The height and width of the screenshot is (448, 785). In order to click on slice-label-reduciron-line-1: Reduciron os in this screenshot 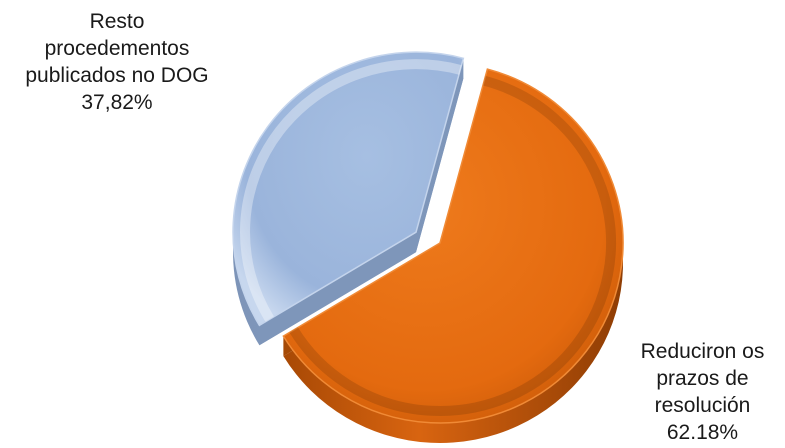, I will do `click(702, 351)`.